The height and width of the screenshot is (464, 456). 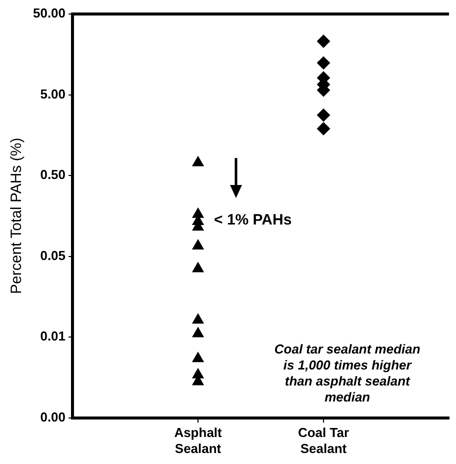 I want to click on x-tick-label: Coal Tar Sealant, so click(x=324, y=440).